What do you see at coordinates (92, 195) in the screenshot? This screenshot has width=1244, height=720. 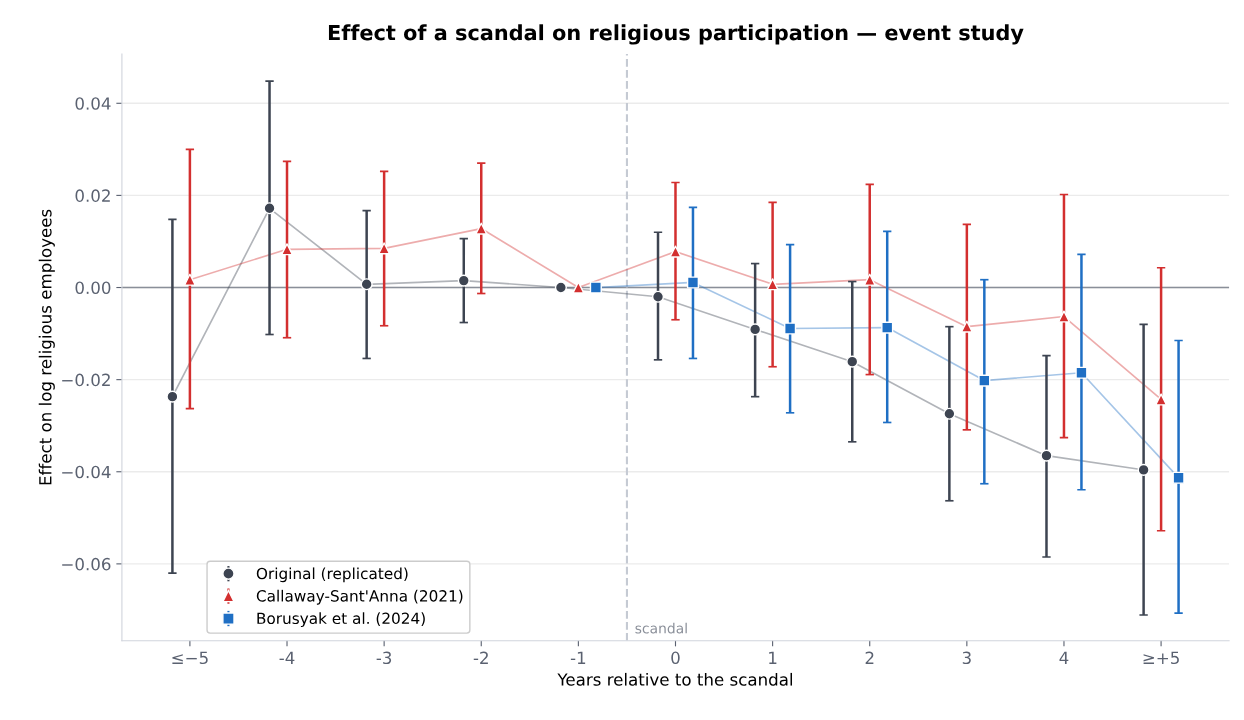 I see `y-tick-label: 0.02` at bounding box center [92, 195].